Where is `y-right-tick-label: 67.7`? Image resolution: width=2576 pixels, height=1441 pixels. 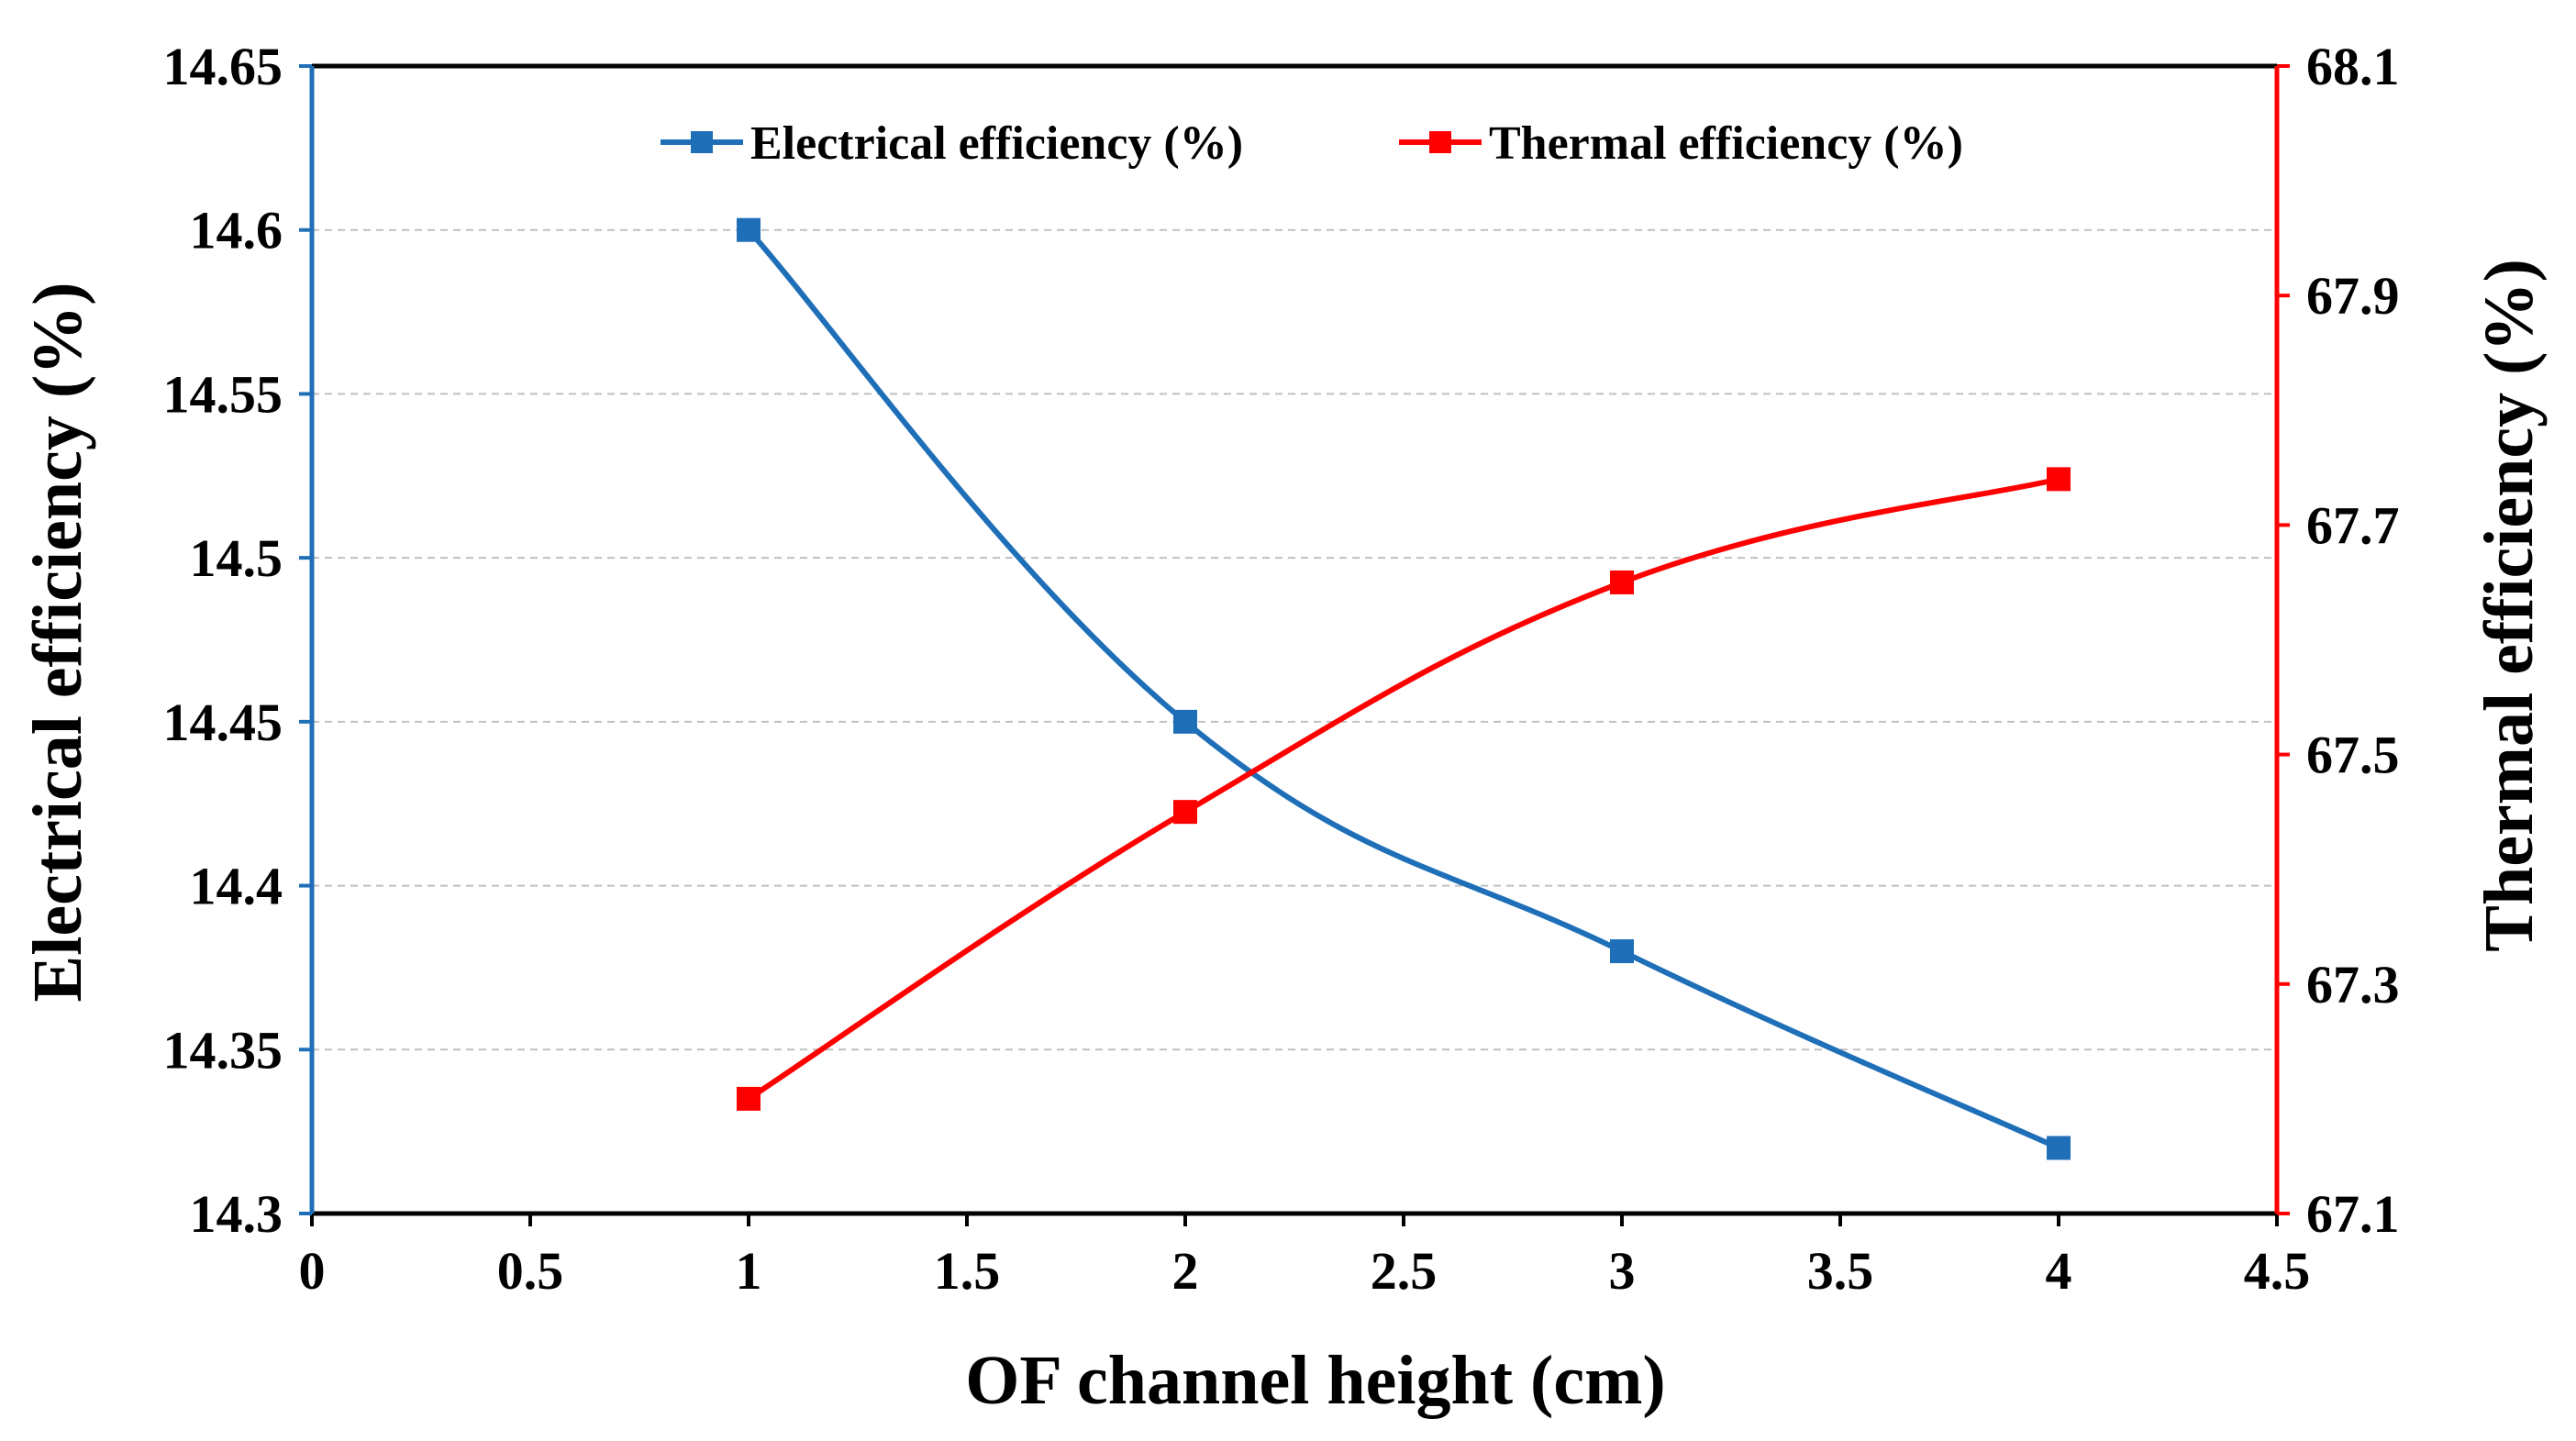 y-right-tick-label: 67.7 is located at coordinates (2353, 525).